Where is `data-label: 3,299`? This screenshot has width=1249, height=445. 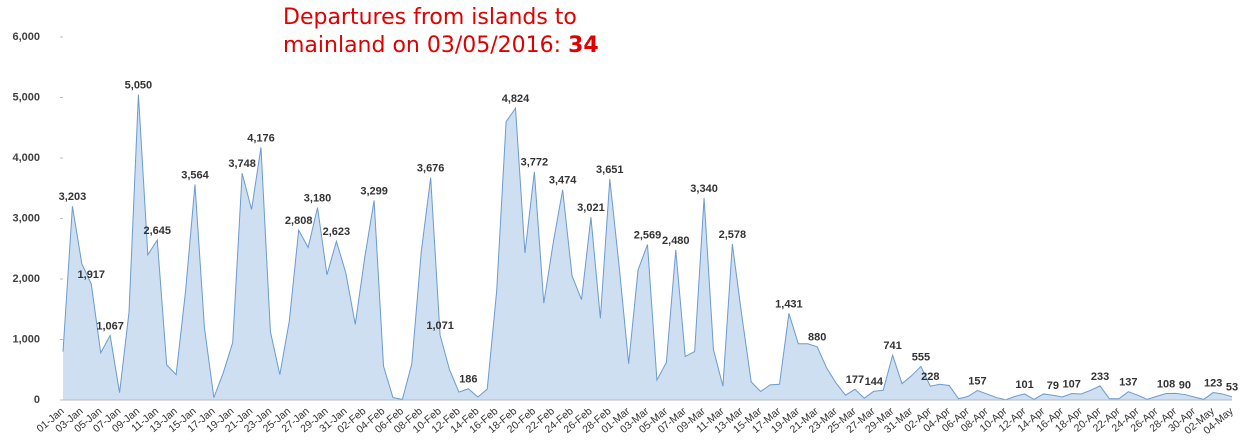 data-label: 3,299 is located at coordinates (374, 191).